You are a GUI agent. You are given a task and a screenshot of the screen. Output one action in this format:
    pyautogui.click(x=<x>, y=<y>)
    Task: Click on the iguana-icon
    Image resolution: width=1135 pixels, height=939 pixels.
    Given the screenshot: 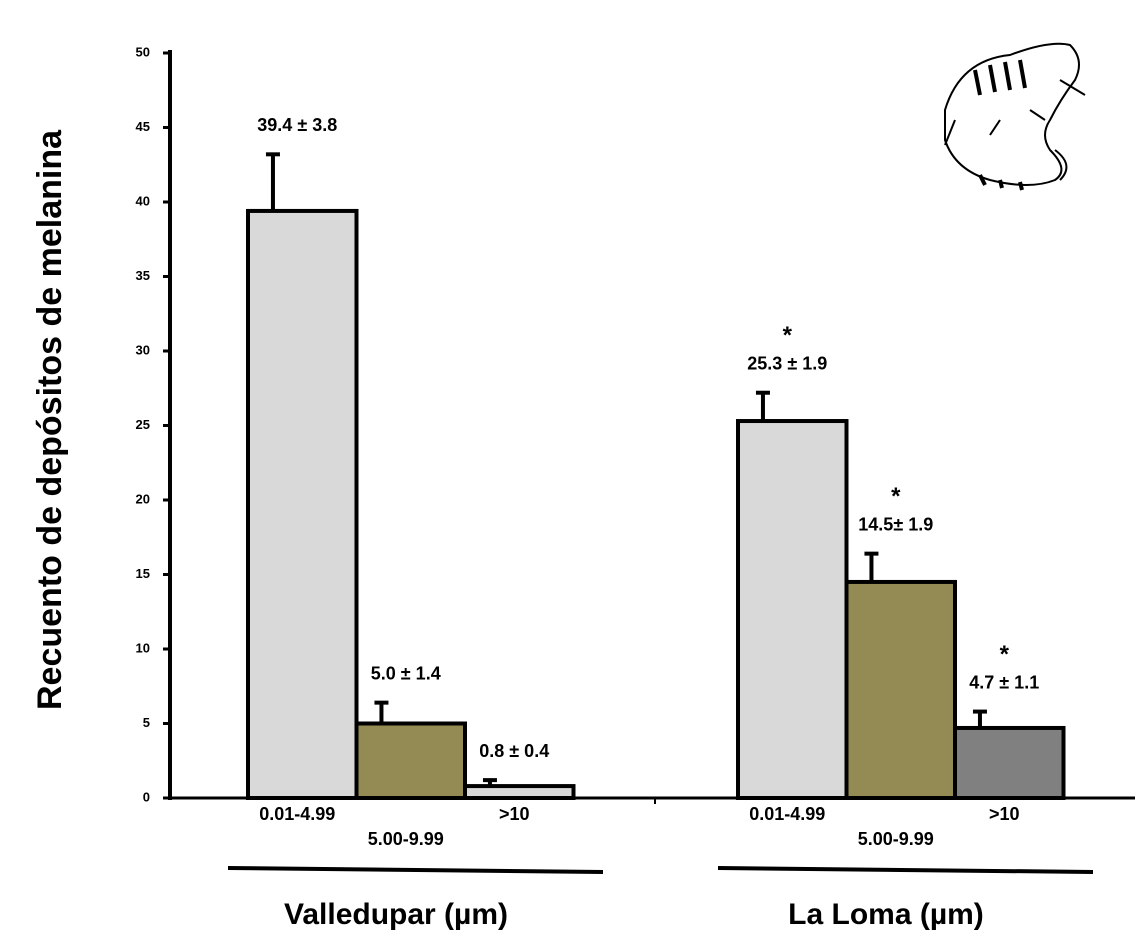 What is the action you would take?
    pyautogui.click(x=1015, y=116)
    